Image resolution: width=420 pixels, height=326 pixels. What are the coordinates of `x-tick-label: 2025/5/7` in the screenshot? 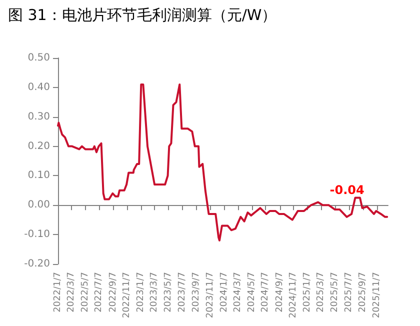 It's located at (335, 292).